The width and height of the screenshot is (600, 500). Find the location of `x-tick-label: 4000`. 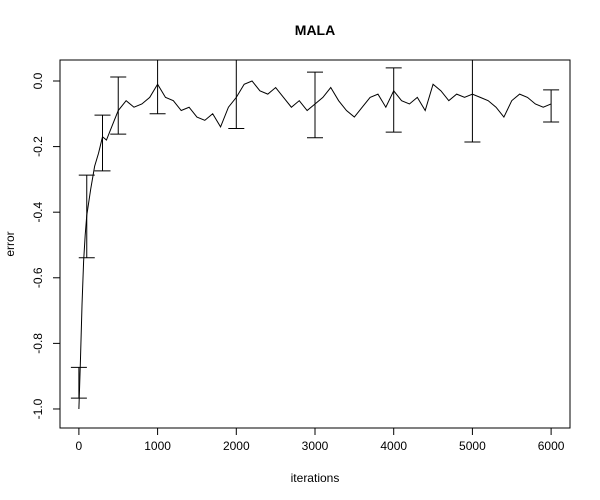

x-tick-label: 4000 is located at coordinates (393, 446).